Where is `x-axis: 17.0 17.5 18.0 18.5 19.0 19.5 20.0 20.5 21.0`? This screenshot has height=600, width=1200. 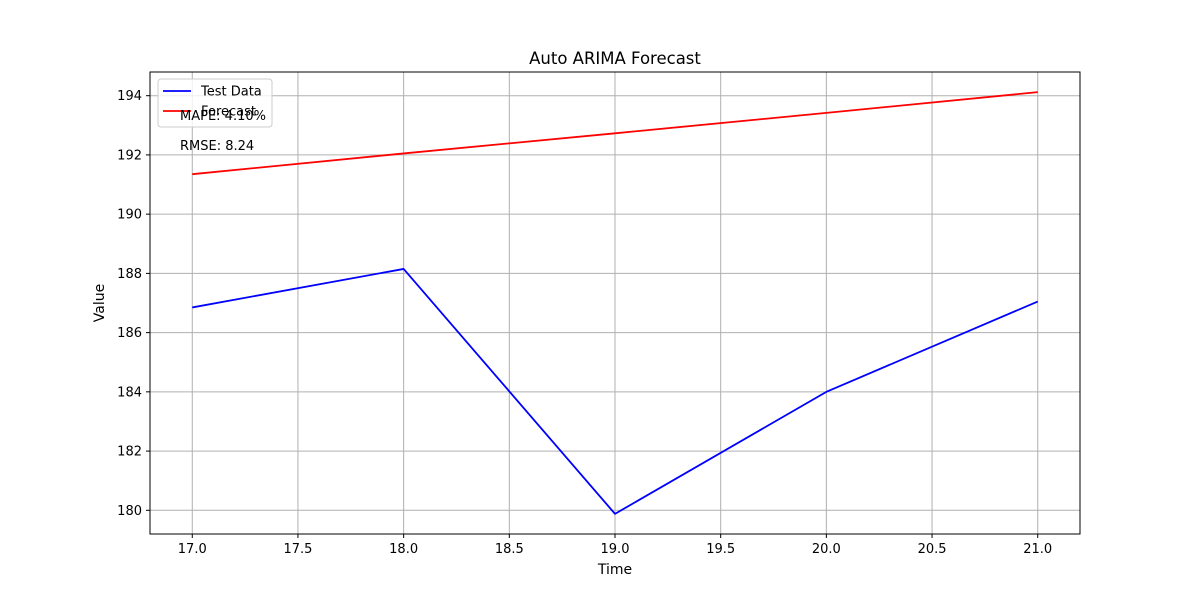
x-axis: 17.0 17.5 18.0 18.5 19.0 19.5 20.0 20.5 21.0 is located at coordinates (615, 545).